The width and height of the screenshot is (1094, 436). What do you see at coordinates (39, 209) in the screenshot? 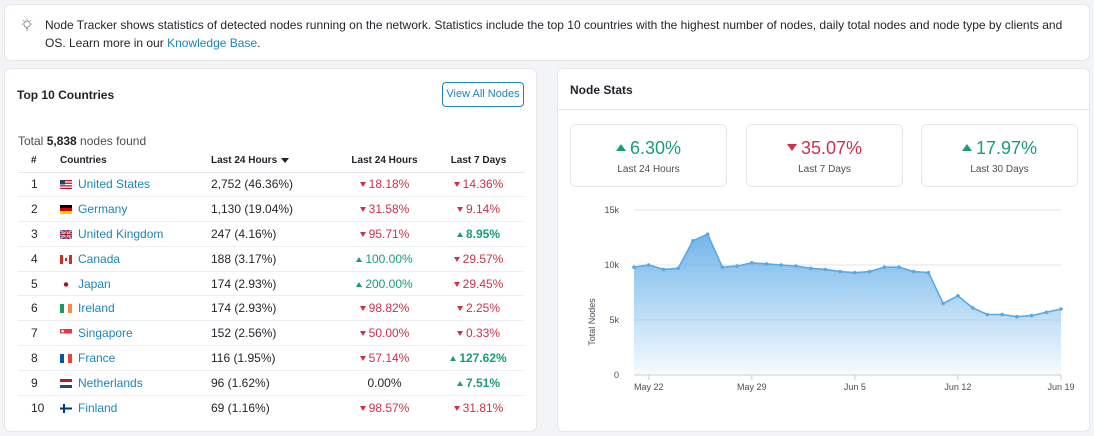
I see `rank-cell: 2` at bounding box center [39, 209].